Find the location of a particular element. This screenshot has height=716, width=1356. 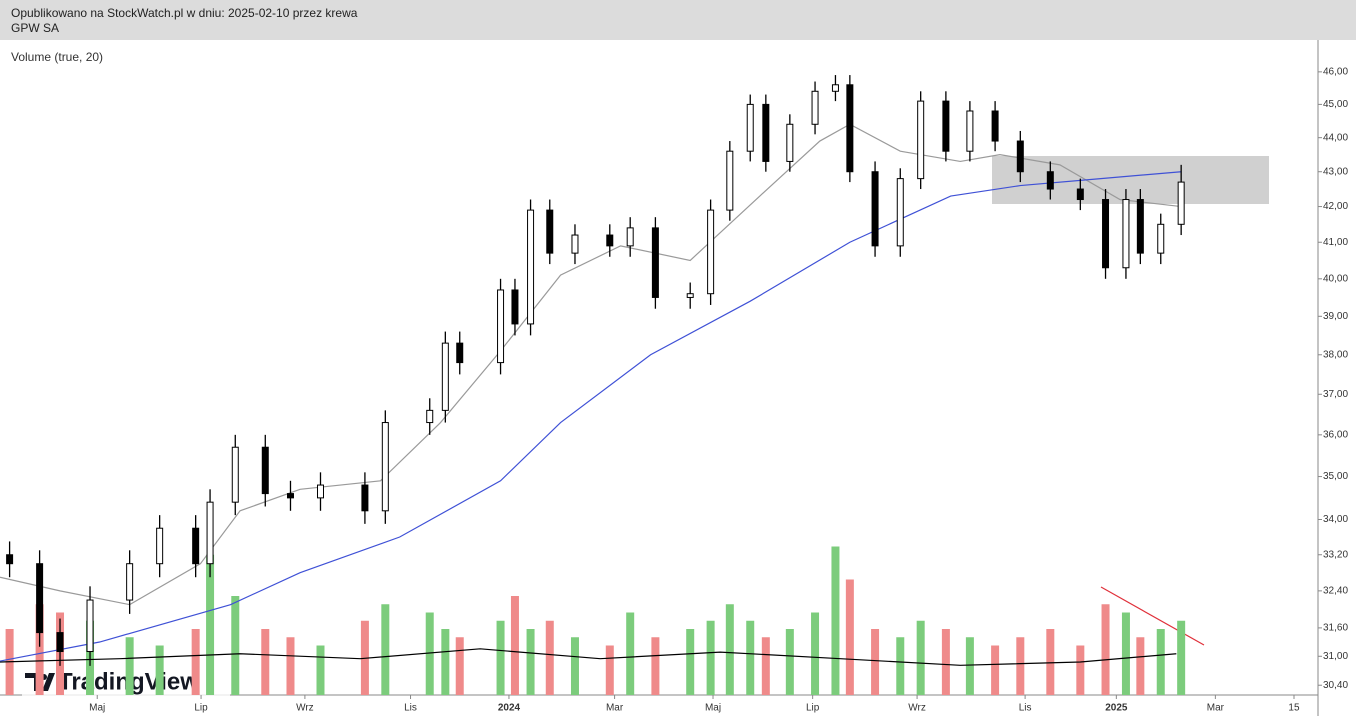

y-tick-label: 37,00 is located at coordinates (1335, 394).